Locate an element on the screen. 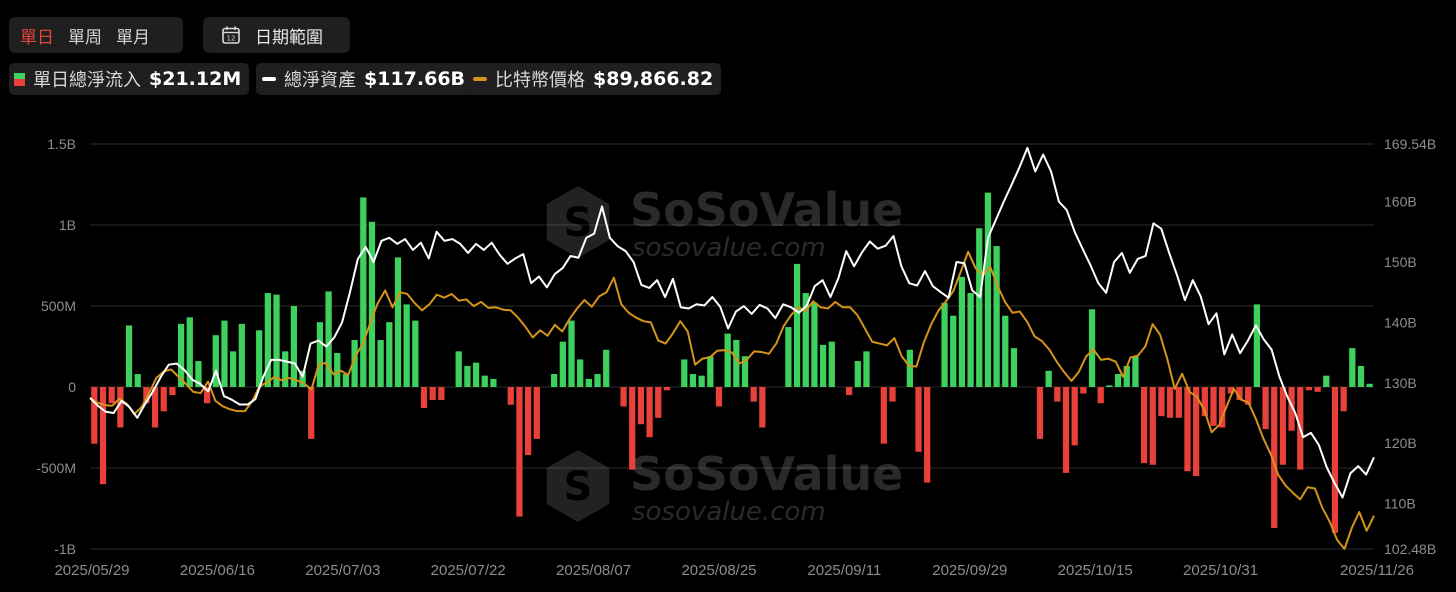  y-right-tick-label: 150B is located at coordinates (1400, 262).